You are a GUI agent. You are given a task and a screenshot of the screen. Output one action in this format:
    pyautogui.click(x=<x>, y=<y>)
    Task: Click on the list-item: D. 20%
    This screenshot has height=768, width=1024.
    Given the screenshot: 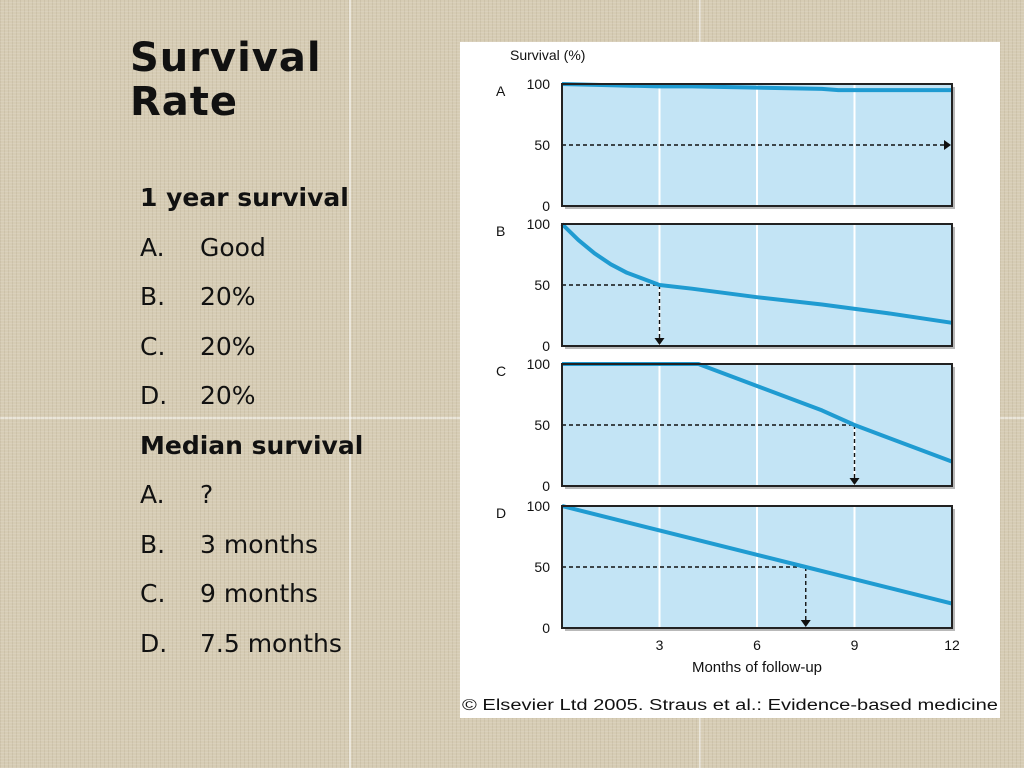 What is the action you would take?
    pyautogui.click(x=290, y=401)
    